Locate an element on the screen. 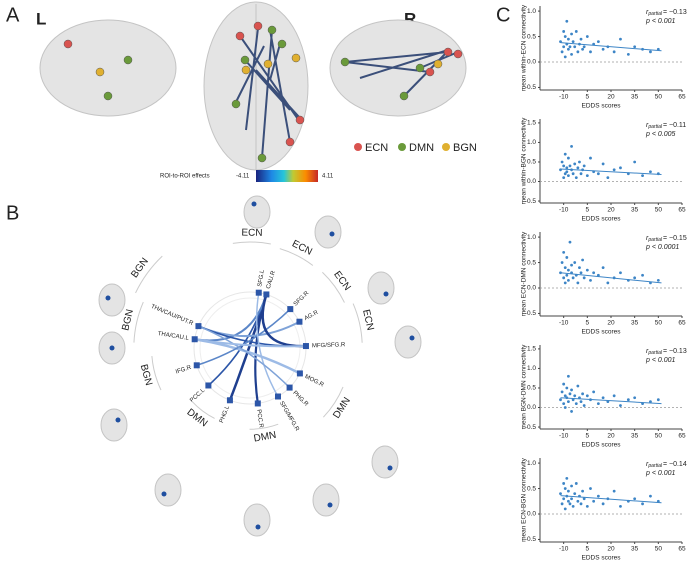  panel-label: C is located at coordinates (503, 15).